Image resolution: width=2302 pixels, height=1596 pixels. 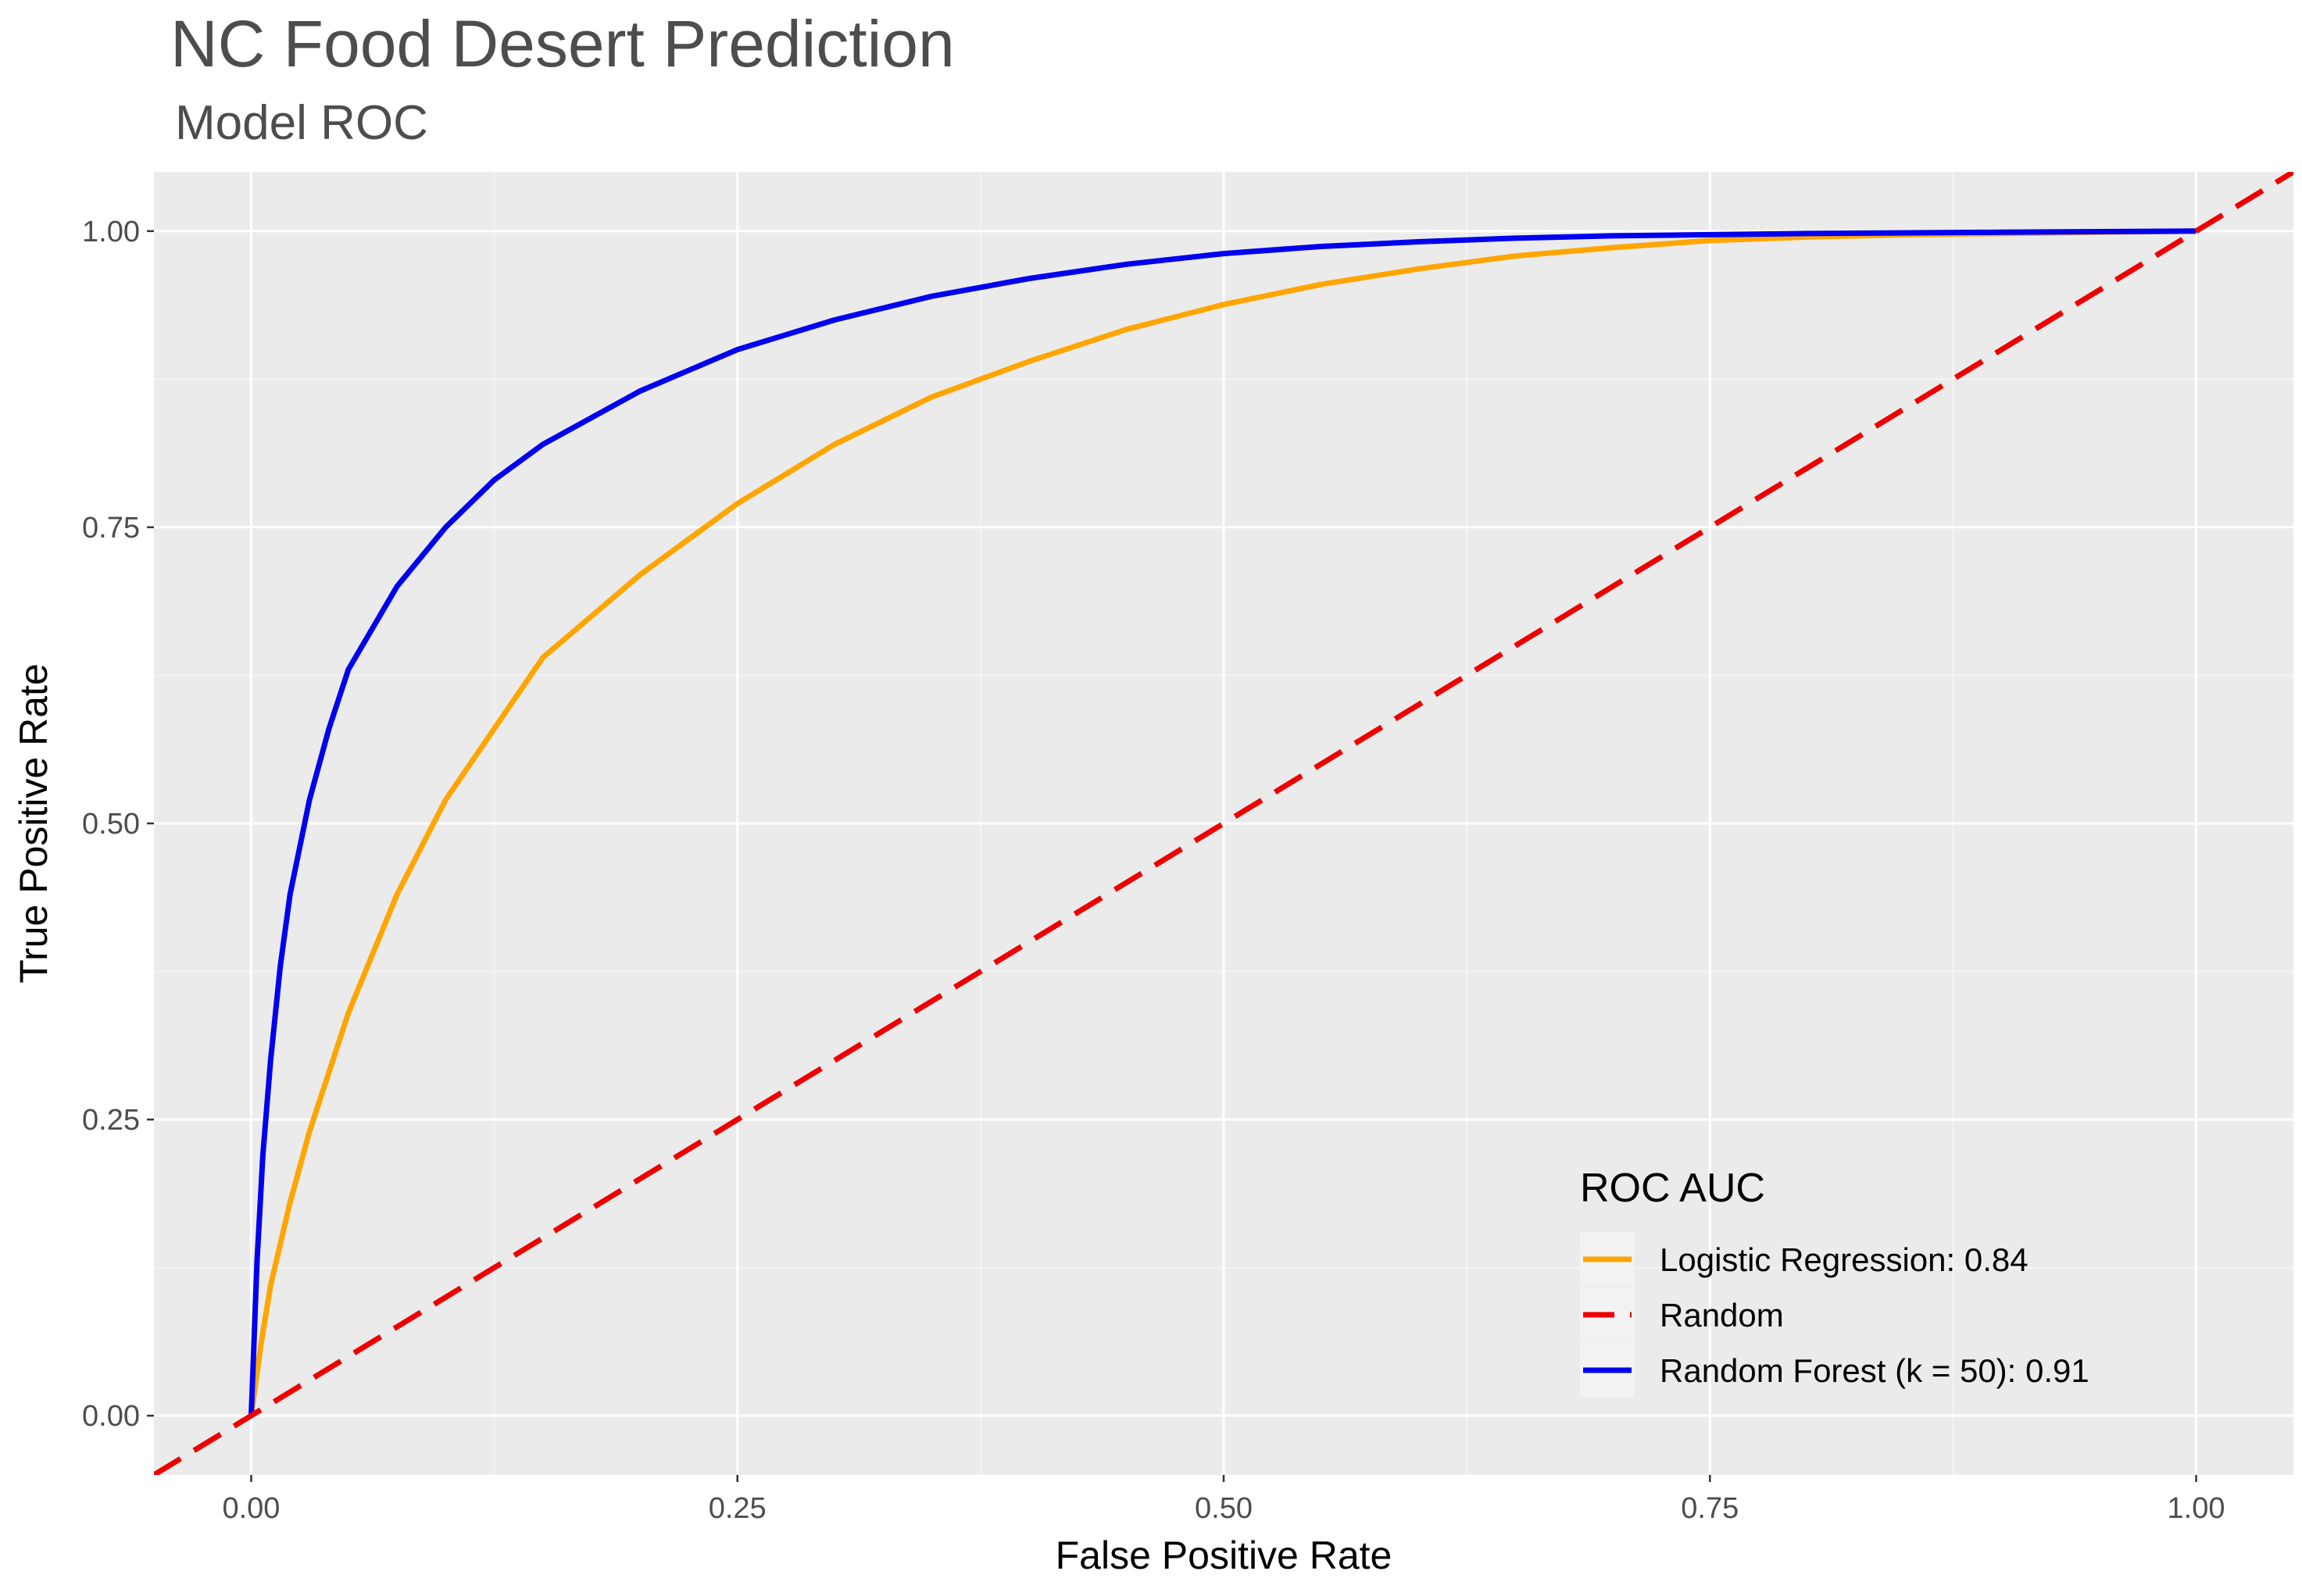 I want to click on chart-subtitle: Model ROC, so click(x=301, y=123).